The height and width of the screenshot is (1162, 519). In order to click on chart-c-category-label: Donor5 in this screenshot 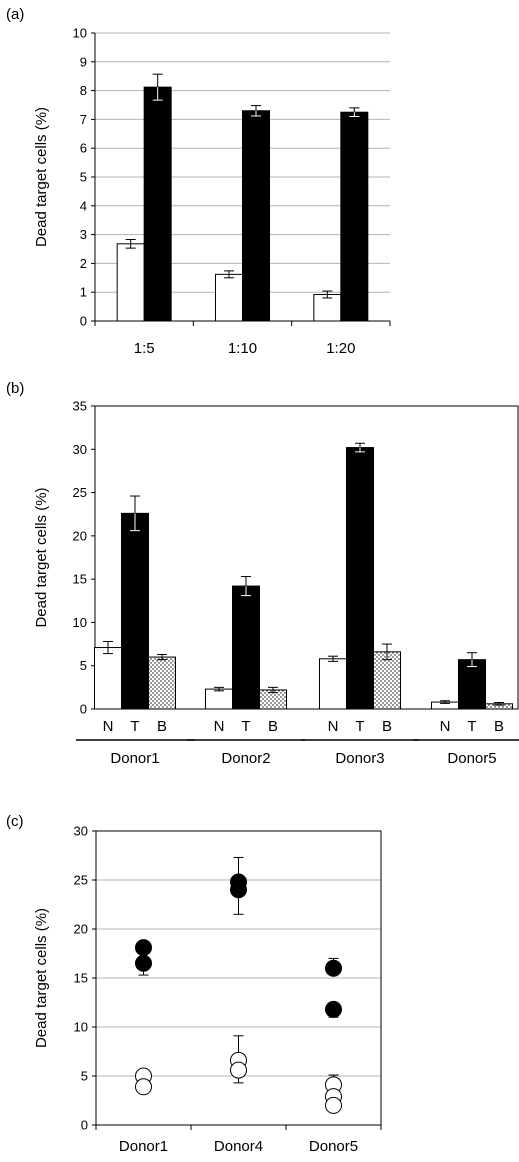, I will do `click(333, 1146)`.